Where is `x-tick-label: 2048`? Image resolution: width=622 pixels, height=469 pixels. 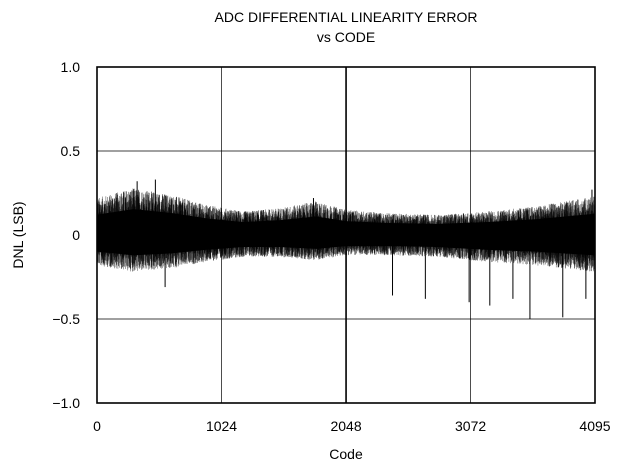 x-tick-label: 2048 is located at coordinates (345, 426).